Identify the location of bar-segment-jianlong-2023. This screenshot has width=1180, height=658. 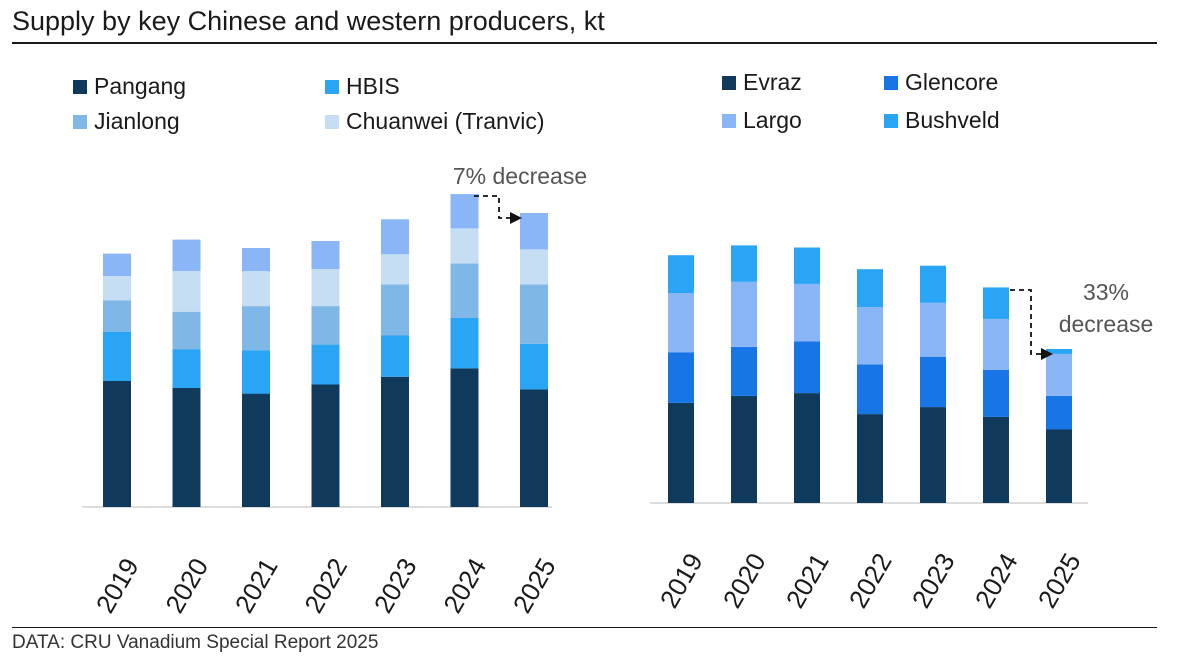
(395, 310).